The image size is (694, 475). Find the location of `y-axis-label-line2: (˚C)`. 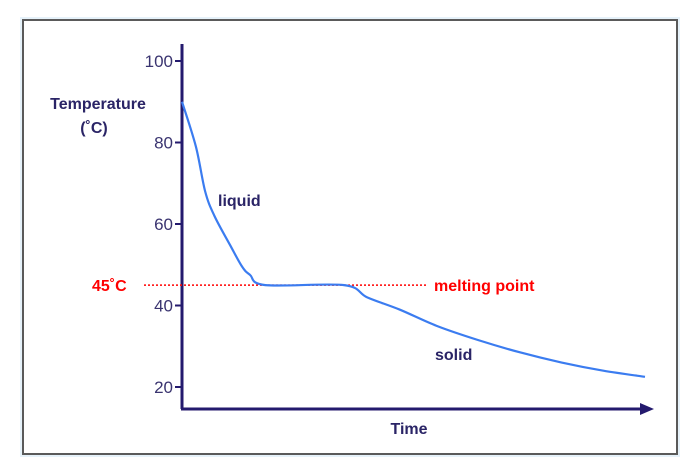

y-axis-label-line2: (˚C) is located at coordinates (94, 128).